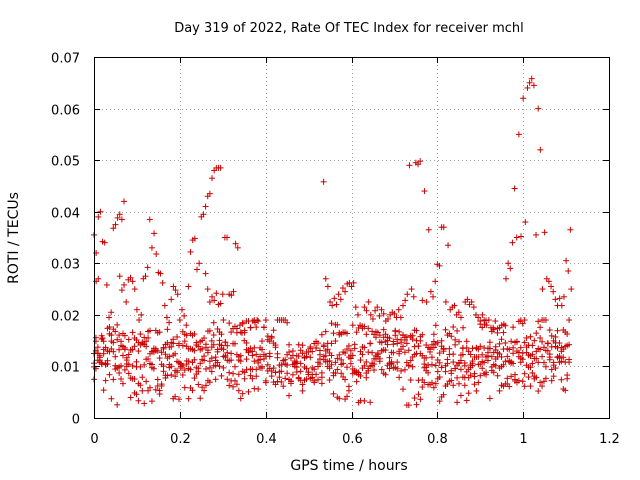 This screenshot has width=640, height=480. I want to click on y-tick-label: 0.05, so click(65, 162).